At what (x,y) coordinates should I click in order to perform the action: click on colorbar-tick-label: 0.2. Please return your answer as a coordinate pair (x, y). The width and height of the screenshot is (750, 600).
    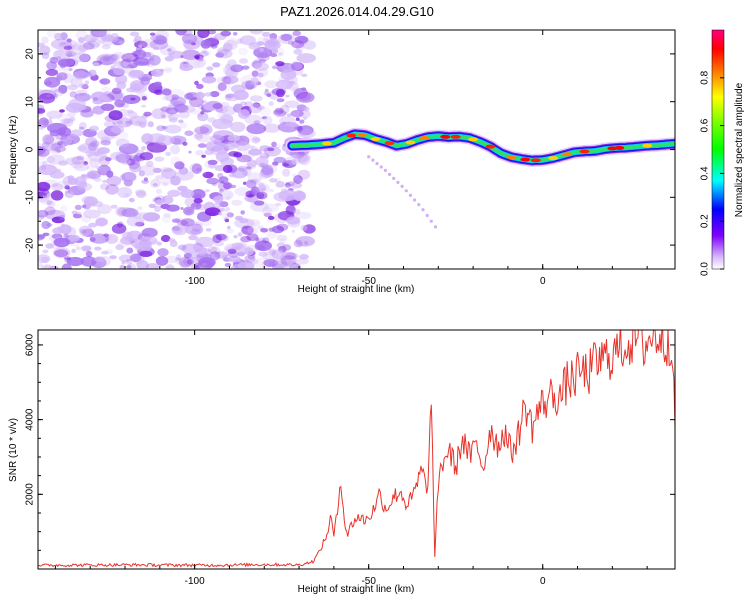
    Looking at the image, I should click on (705, 221).